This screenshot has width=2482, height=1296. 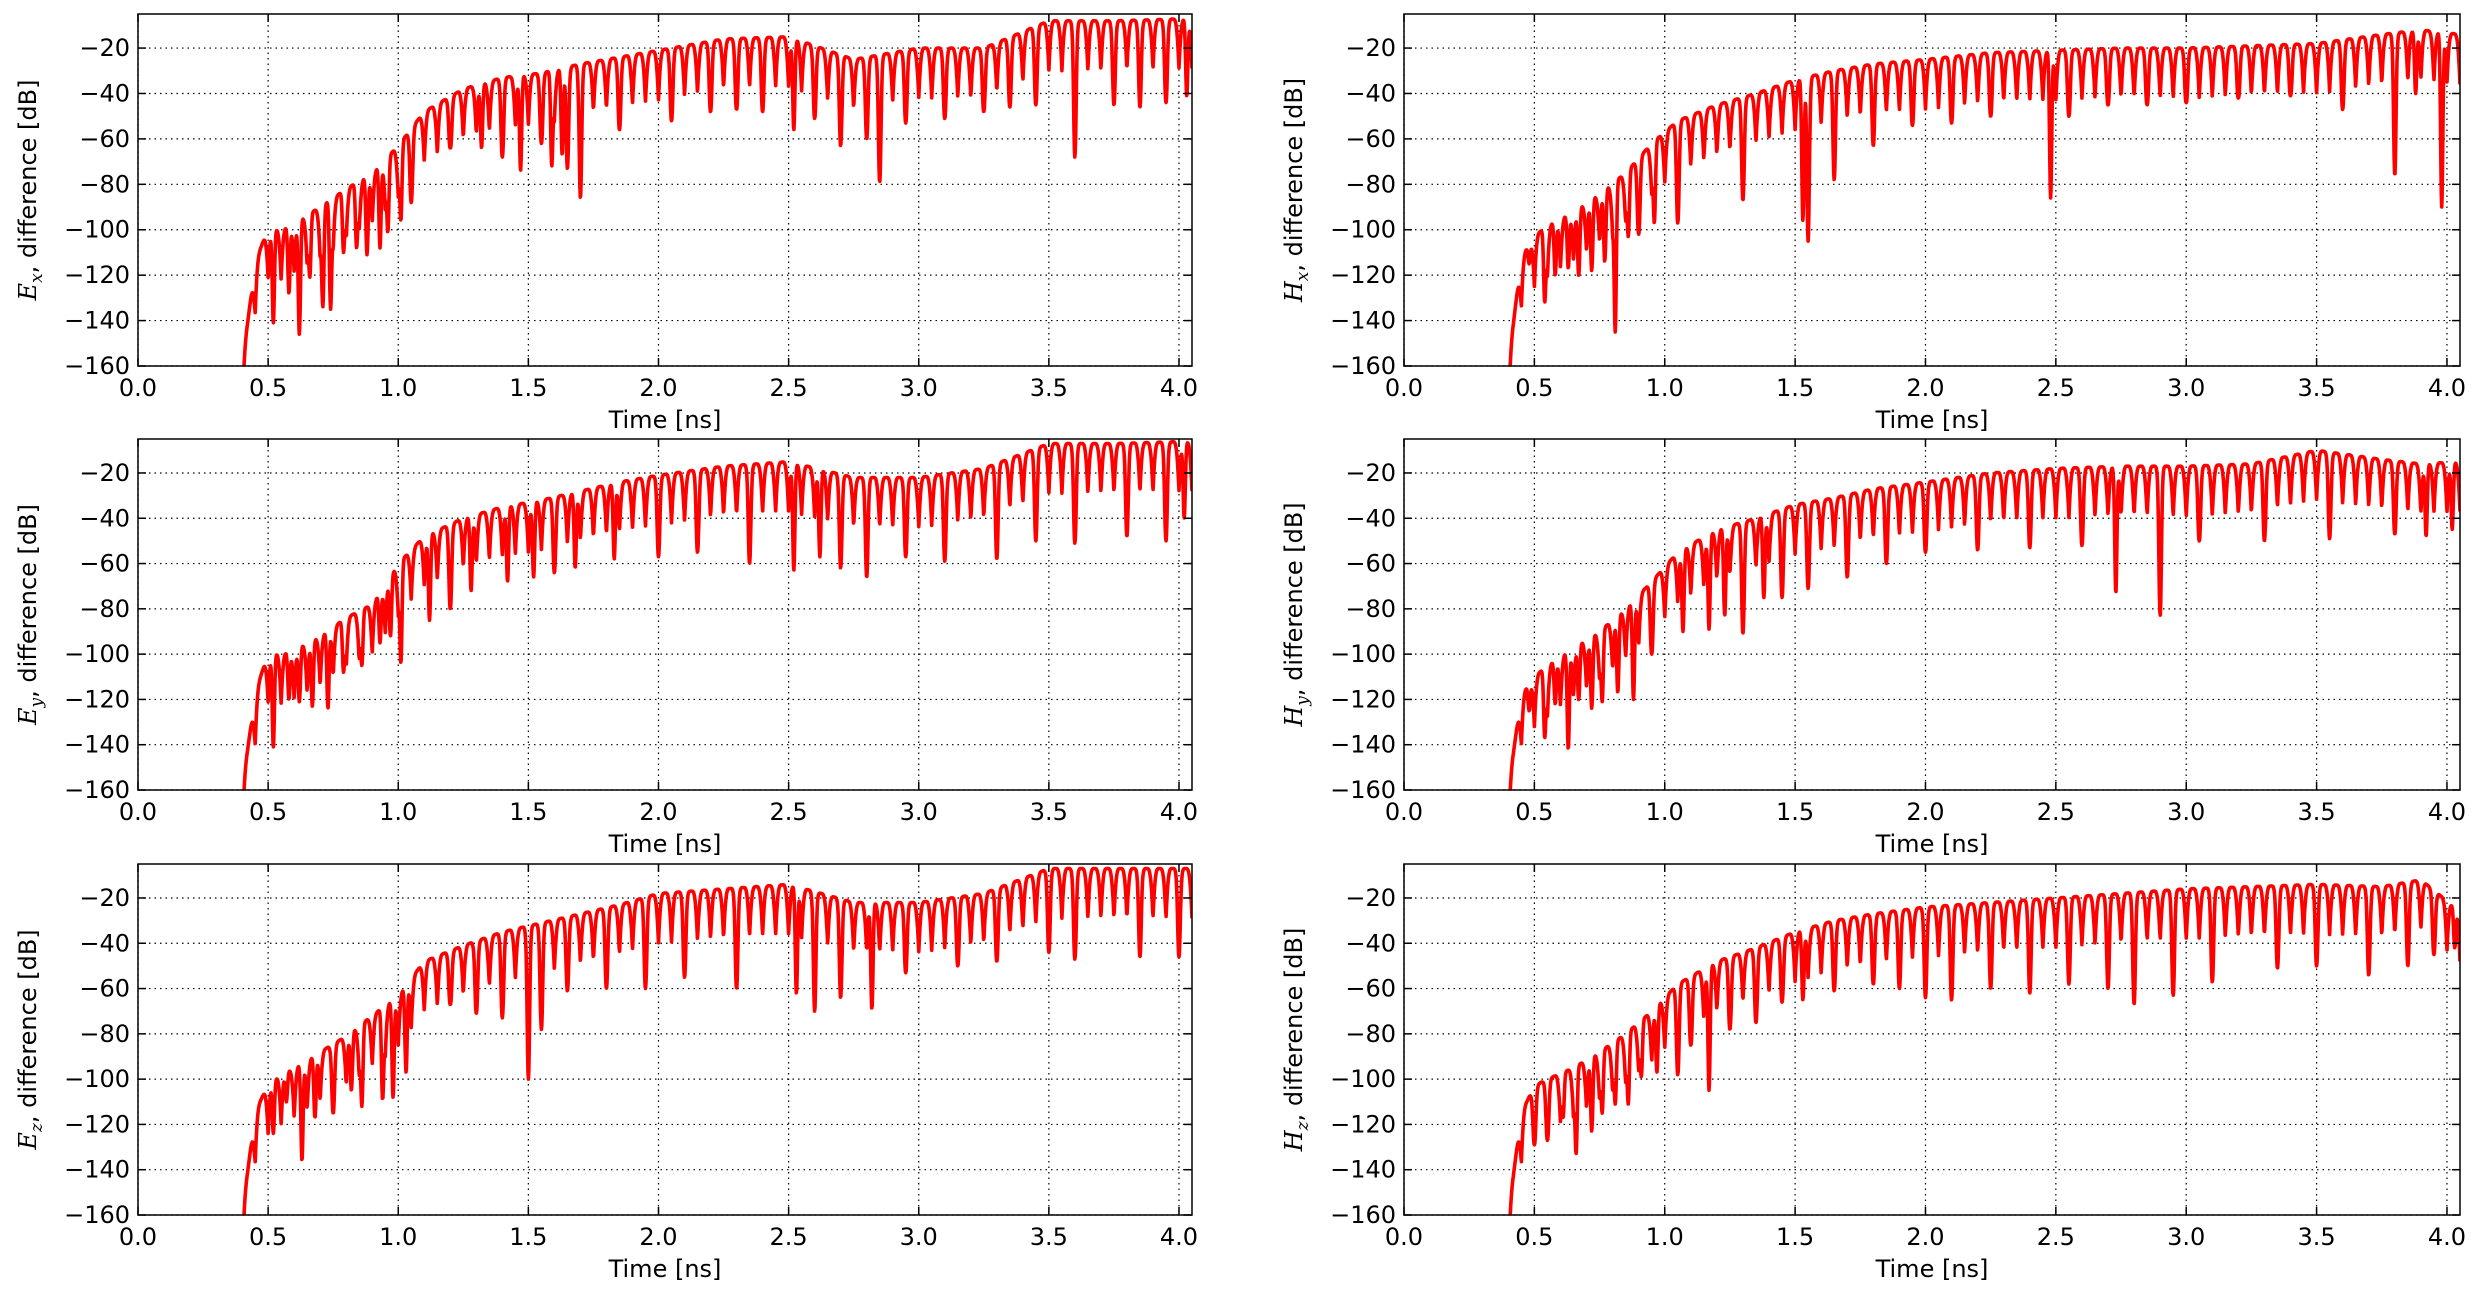 What do you see at coordinates (1303, 1125) in the screenshot?
I see `y-axis-subscript: z` at bounding box center [1303, 1125].